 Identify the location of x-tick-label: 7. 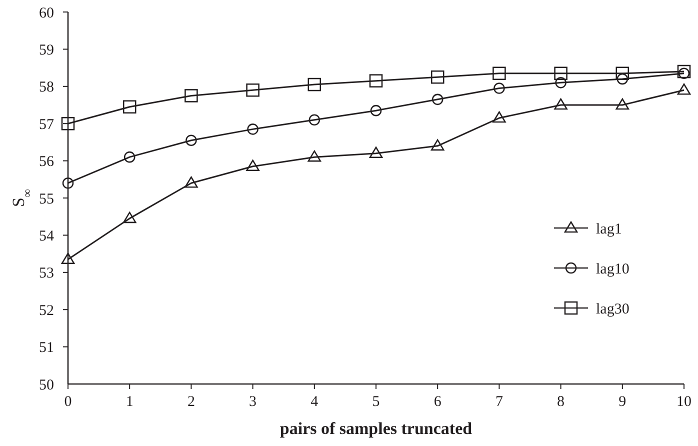
(499, 402).